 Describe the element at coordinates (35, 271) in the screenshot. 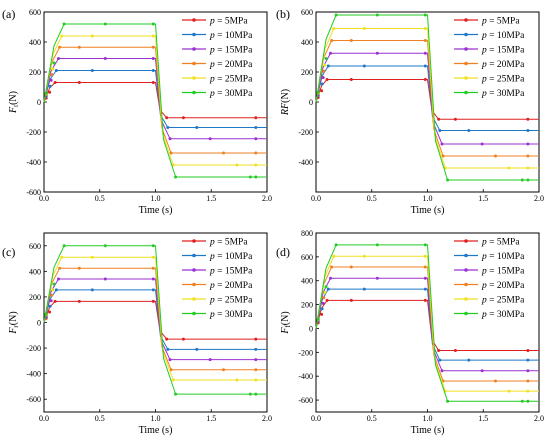

I see `y-tick-label: 400` at that location.